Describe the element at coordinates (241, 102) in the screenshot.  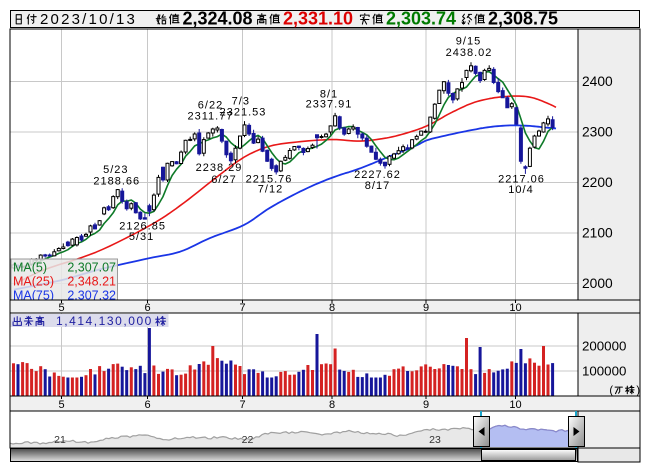
I see `svg-text: 7/3` at that location.